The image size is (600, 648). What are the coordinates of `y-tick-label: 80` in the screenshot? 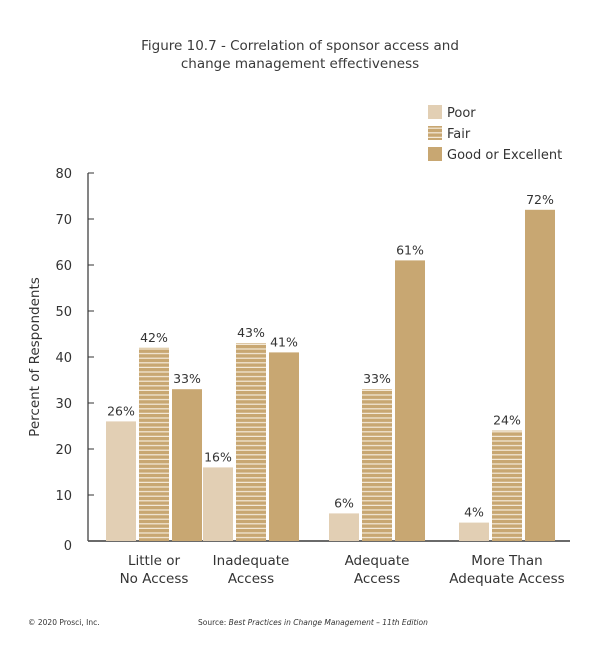 It's located at (63, 174).